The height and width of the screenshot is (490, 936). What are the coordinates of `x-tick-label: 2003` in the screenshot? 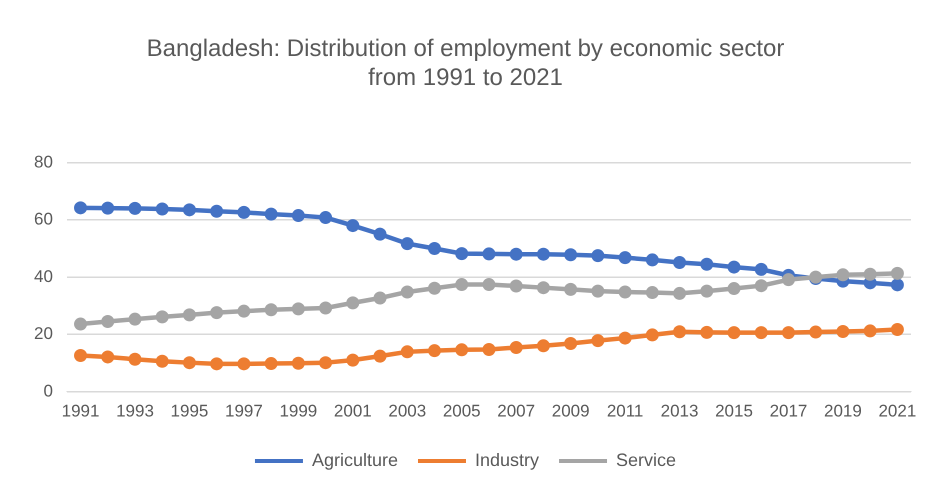 It's located at (407, 410).